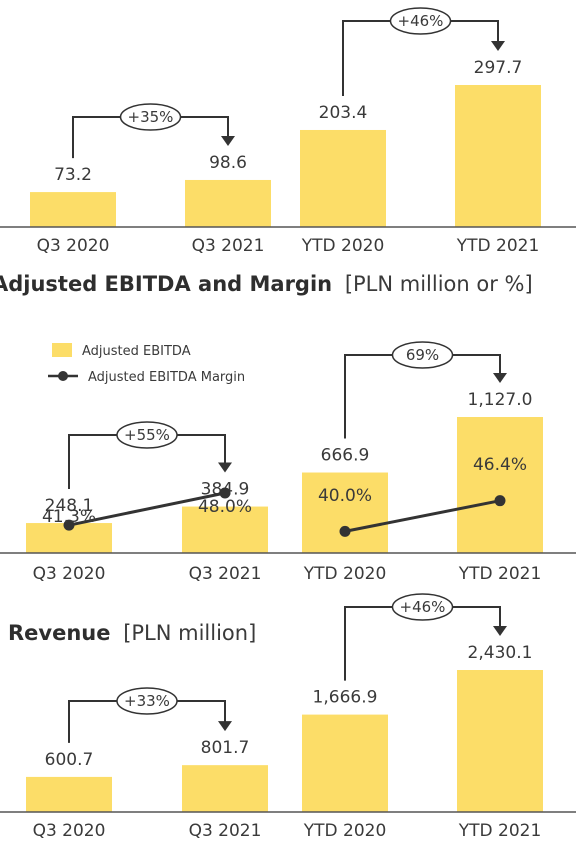 The width and height of the screenshot is (576, 847). I want to click on value-label-3: 2,430.1, so click(500, 653).